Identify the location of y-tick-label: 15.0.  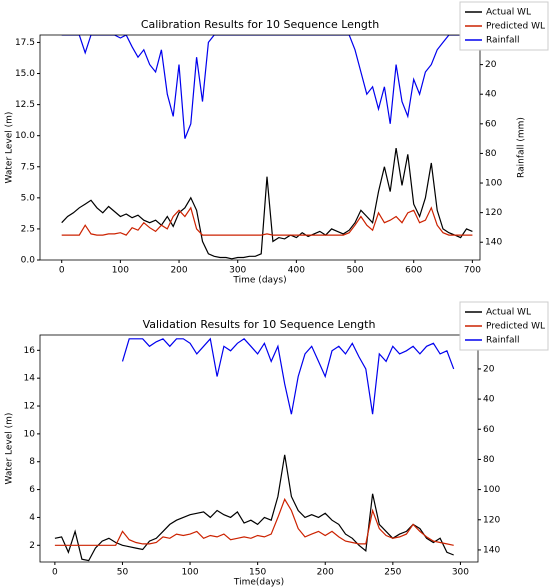
(25, 74).